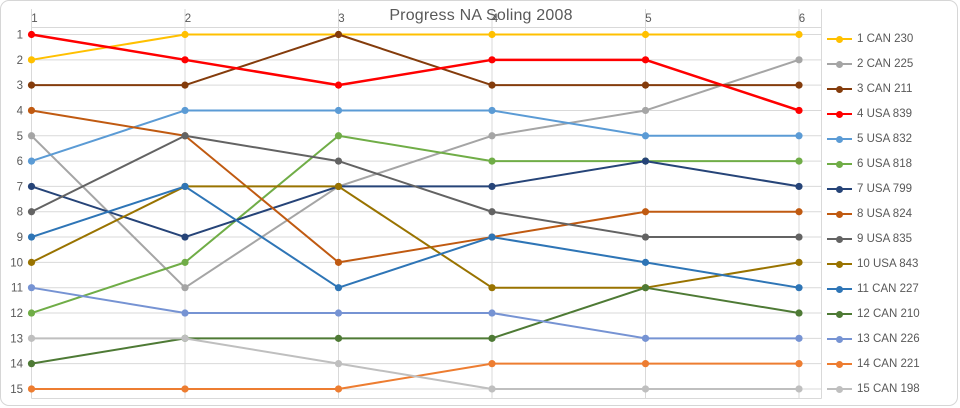 The height and width of the screenshot is (408, 960). Describe the element at coordinates (16, 365) in the screenshot. I see `y-tick-label: 14` at that location.